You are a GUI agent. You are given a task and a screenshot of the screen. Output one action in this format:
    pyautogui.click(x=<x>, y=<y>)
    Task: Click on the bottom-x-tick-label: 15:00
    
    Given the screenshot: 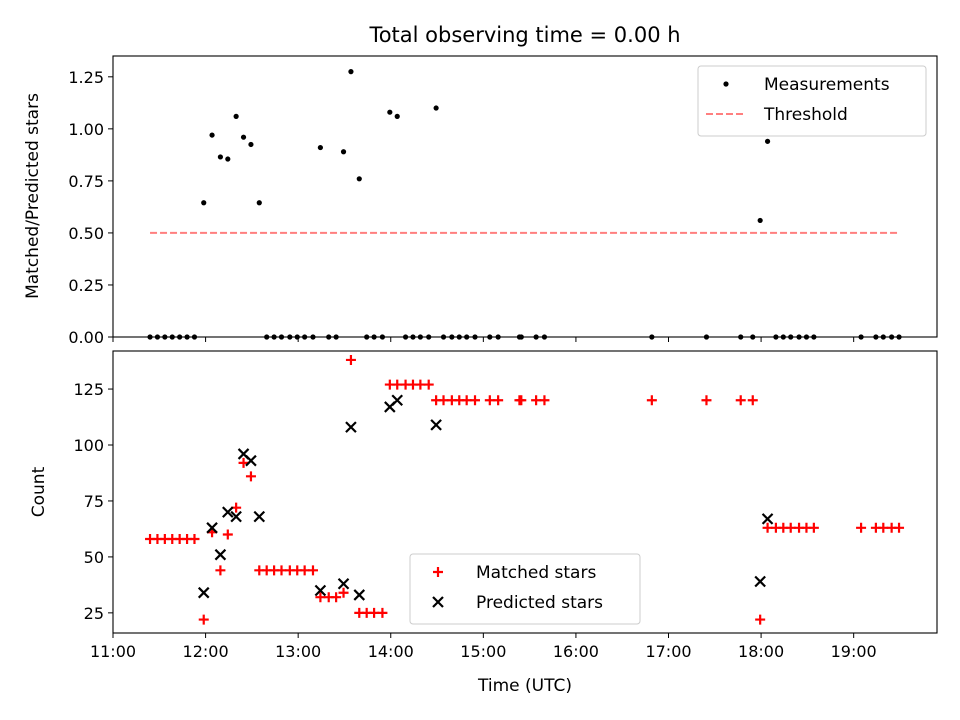 What is the action you would take?
    pyautogui.click(x=483, y=651)
    